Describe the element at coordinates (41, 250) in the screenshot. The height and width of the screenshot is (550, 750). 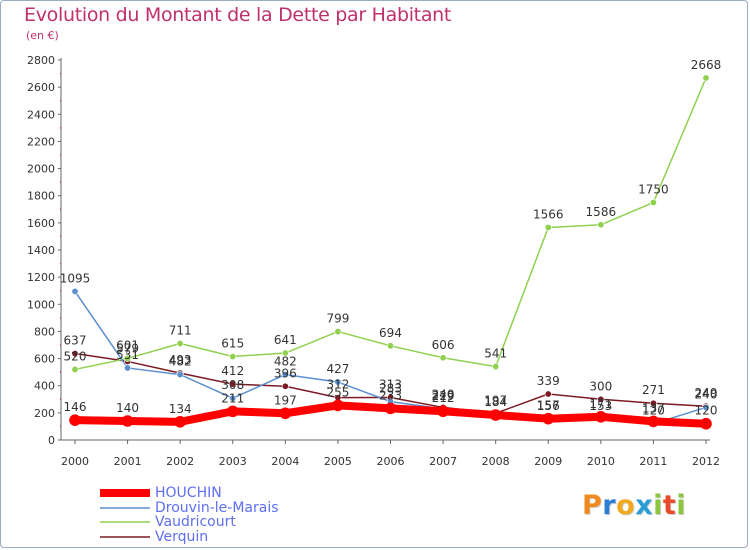
I see `y-tick-label: 1400` at that location.